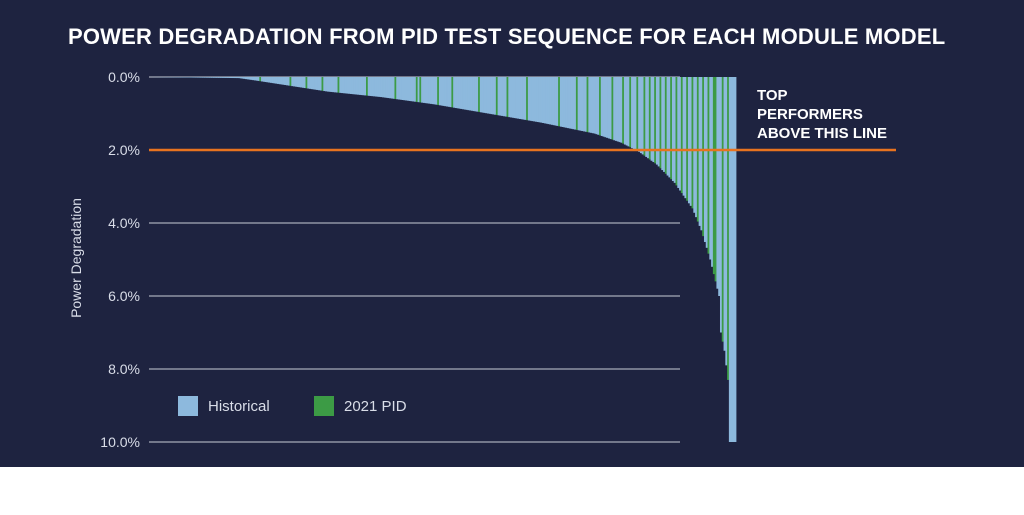 Image resolution: width=1024 pixels, height=515 pixels. Describe the element at coordinates (360, 406) in the screenshot. I see `legend-item-2021-pid: 2021 PID` at that location.